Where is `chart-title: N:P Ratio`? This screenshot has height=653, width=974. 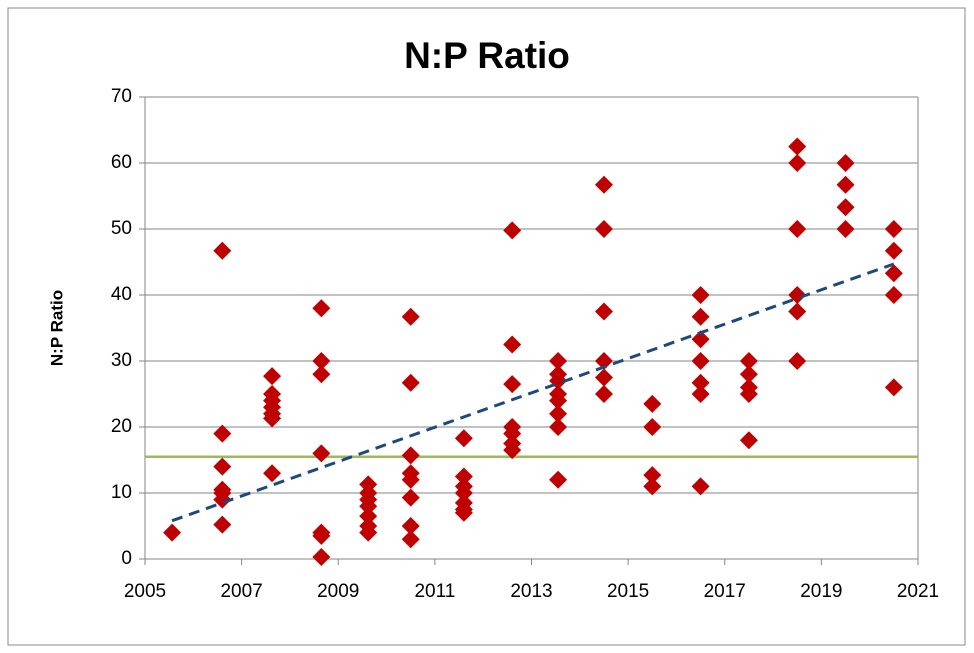
chart-title: N:P Ratio is located at coordinates (487, 55).